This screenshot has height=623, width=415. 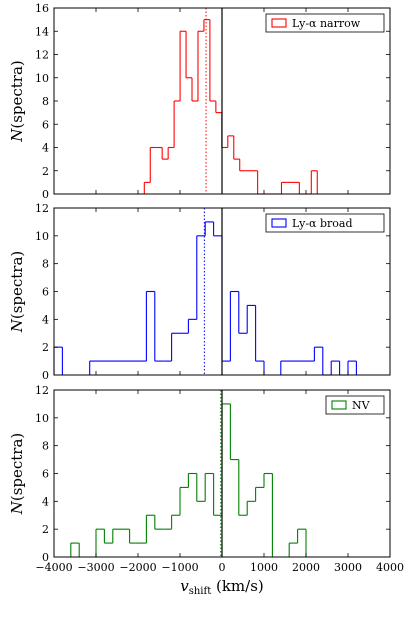 What do you see at coordinates (222, 587) in the screenshot?
I see `x-axis-label: vshift (km/s)` at bounding box center [222, 587].